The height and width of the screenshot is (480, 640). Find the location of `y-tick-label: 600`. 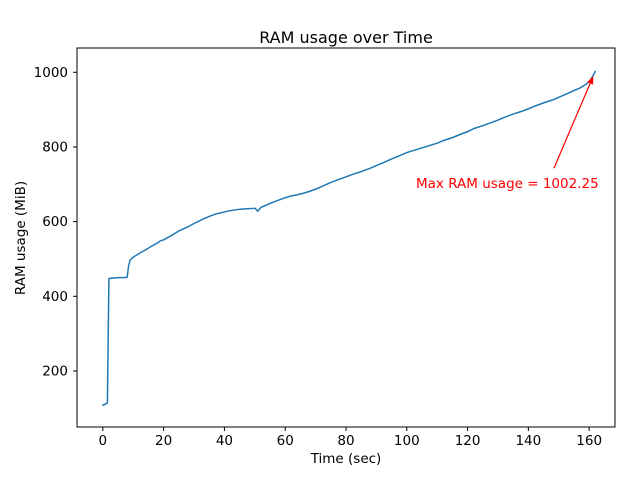

y-tick-label: 600 is located at coordinates (55, 222).